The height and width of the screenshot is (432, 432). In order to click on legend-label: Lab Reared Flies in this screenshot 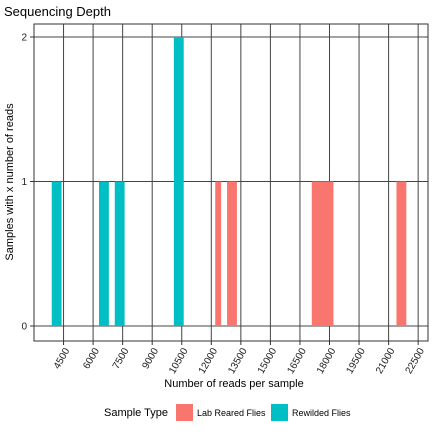, I will do `click(231, 413)`.